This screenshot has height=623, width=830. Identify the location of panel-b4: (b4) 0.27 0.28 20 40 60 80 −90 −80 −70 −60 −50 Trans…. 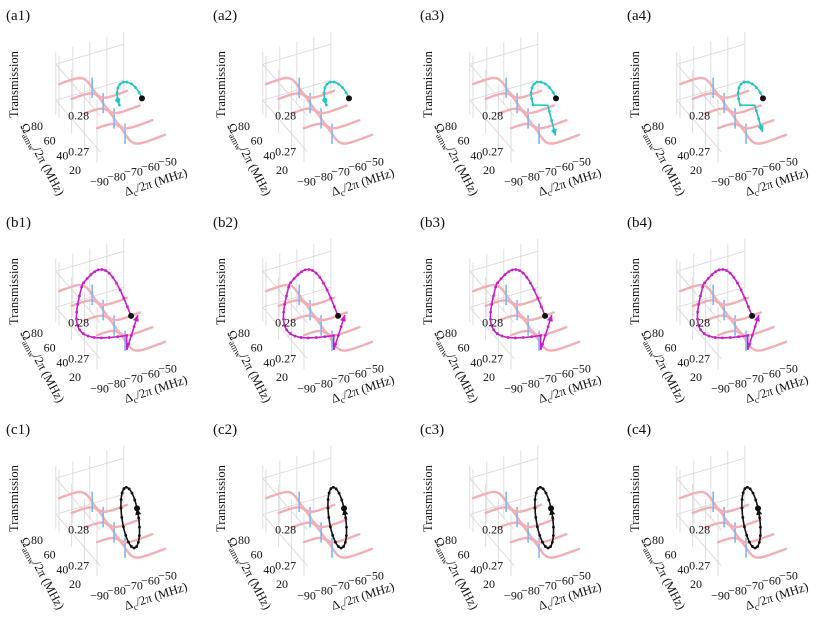
(724, 310).